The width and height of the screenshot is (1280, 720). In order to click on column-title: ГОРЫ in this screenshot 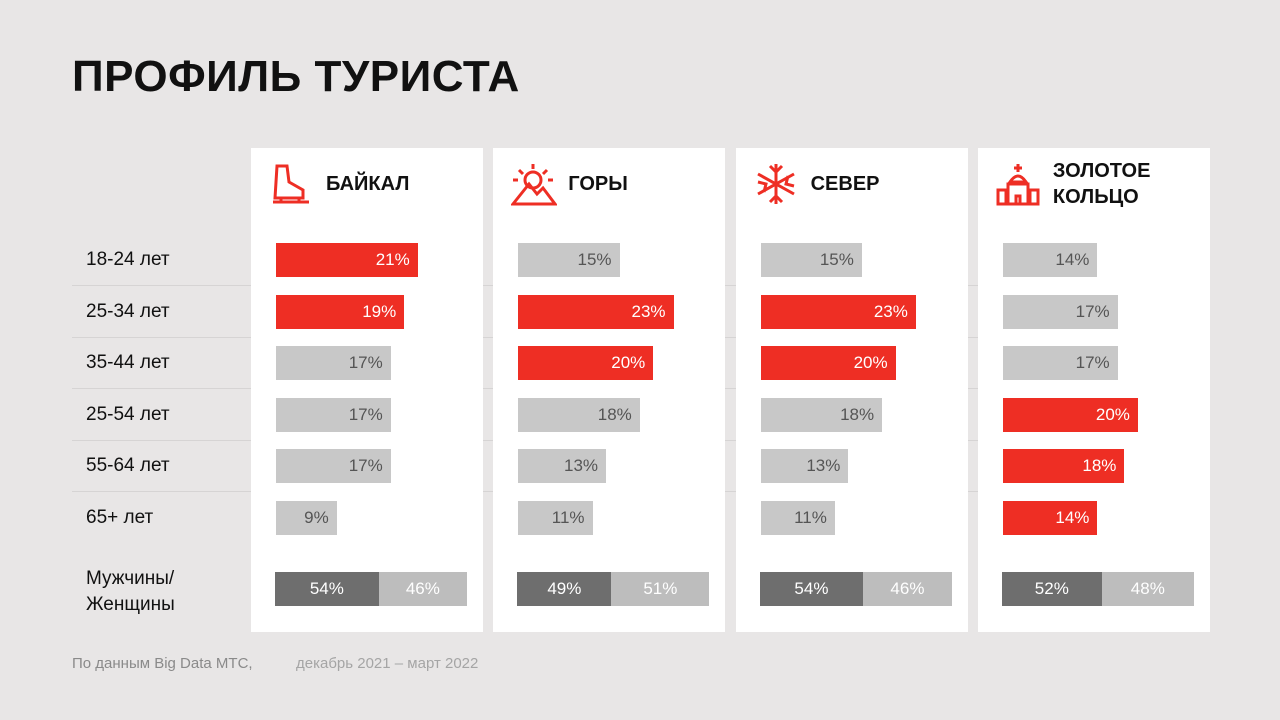, I will do `click(598, 184)`.